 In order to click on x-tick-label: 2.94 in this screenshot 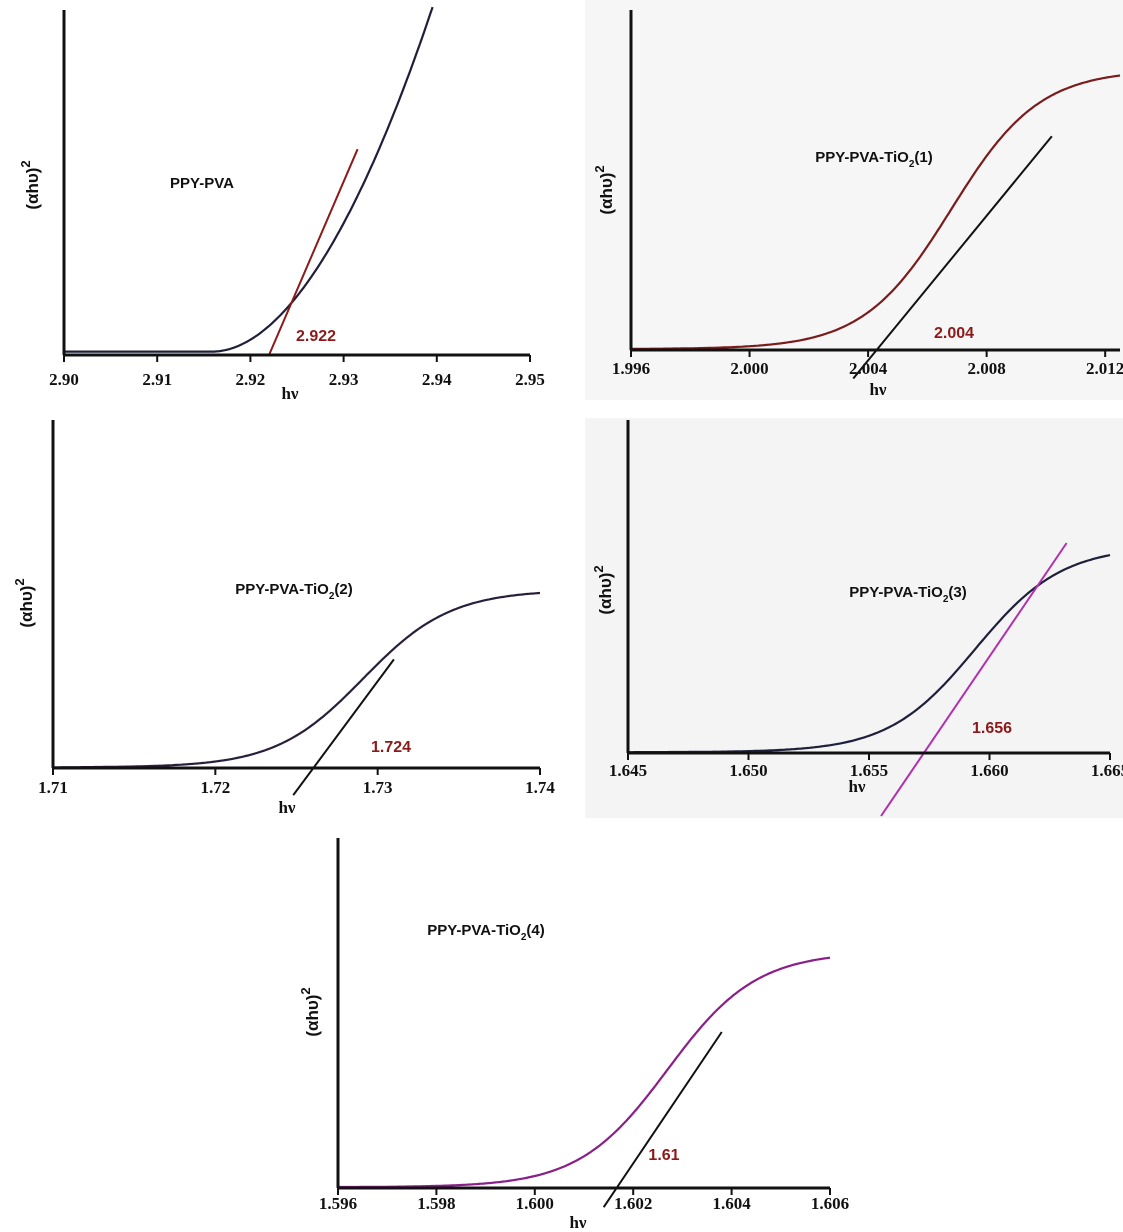, I will do `click(437, 379)`.